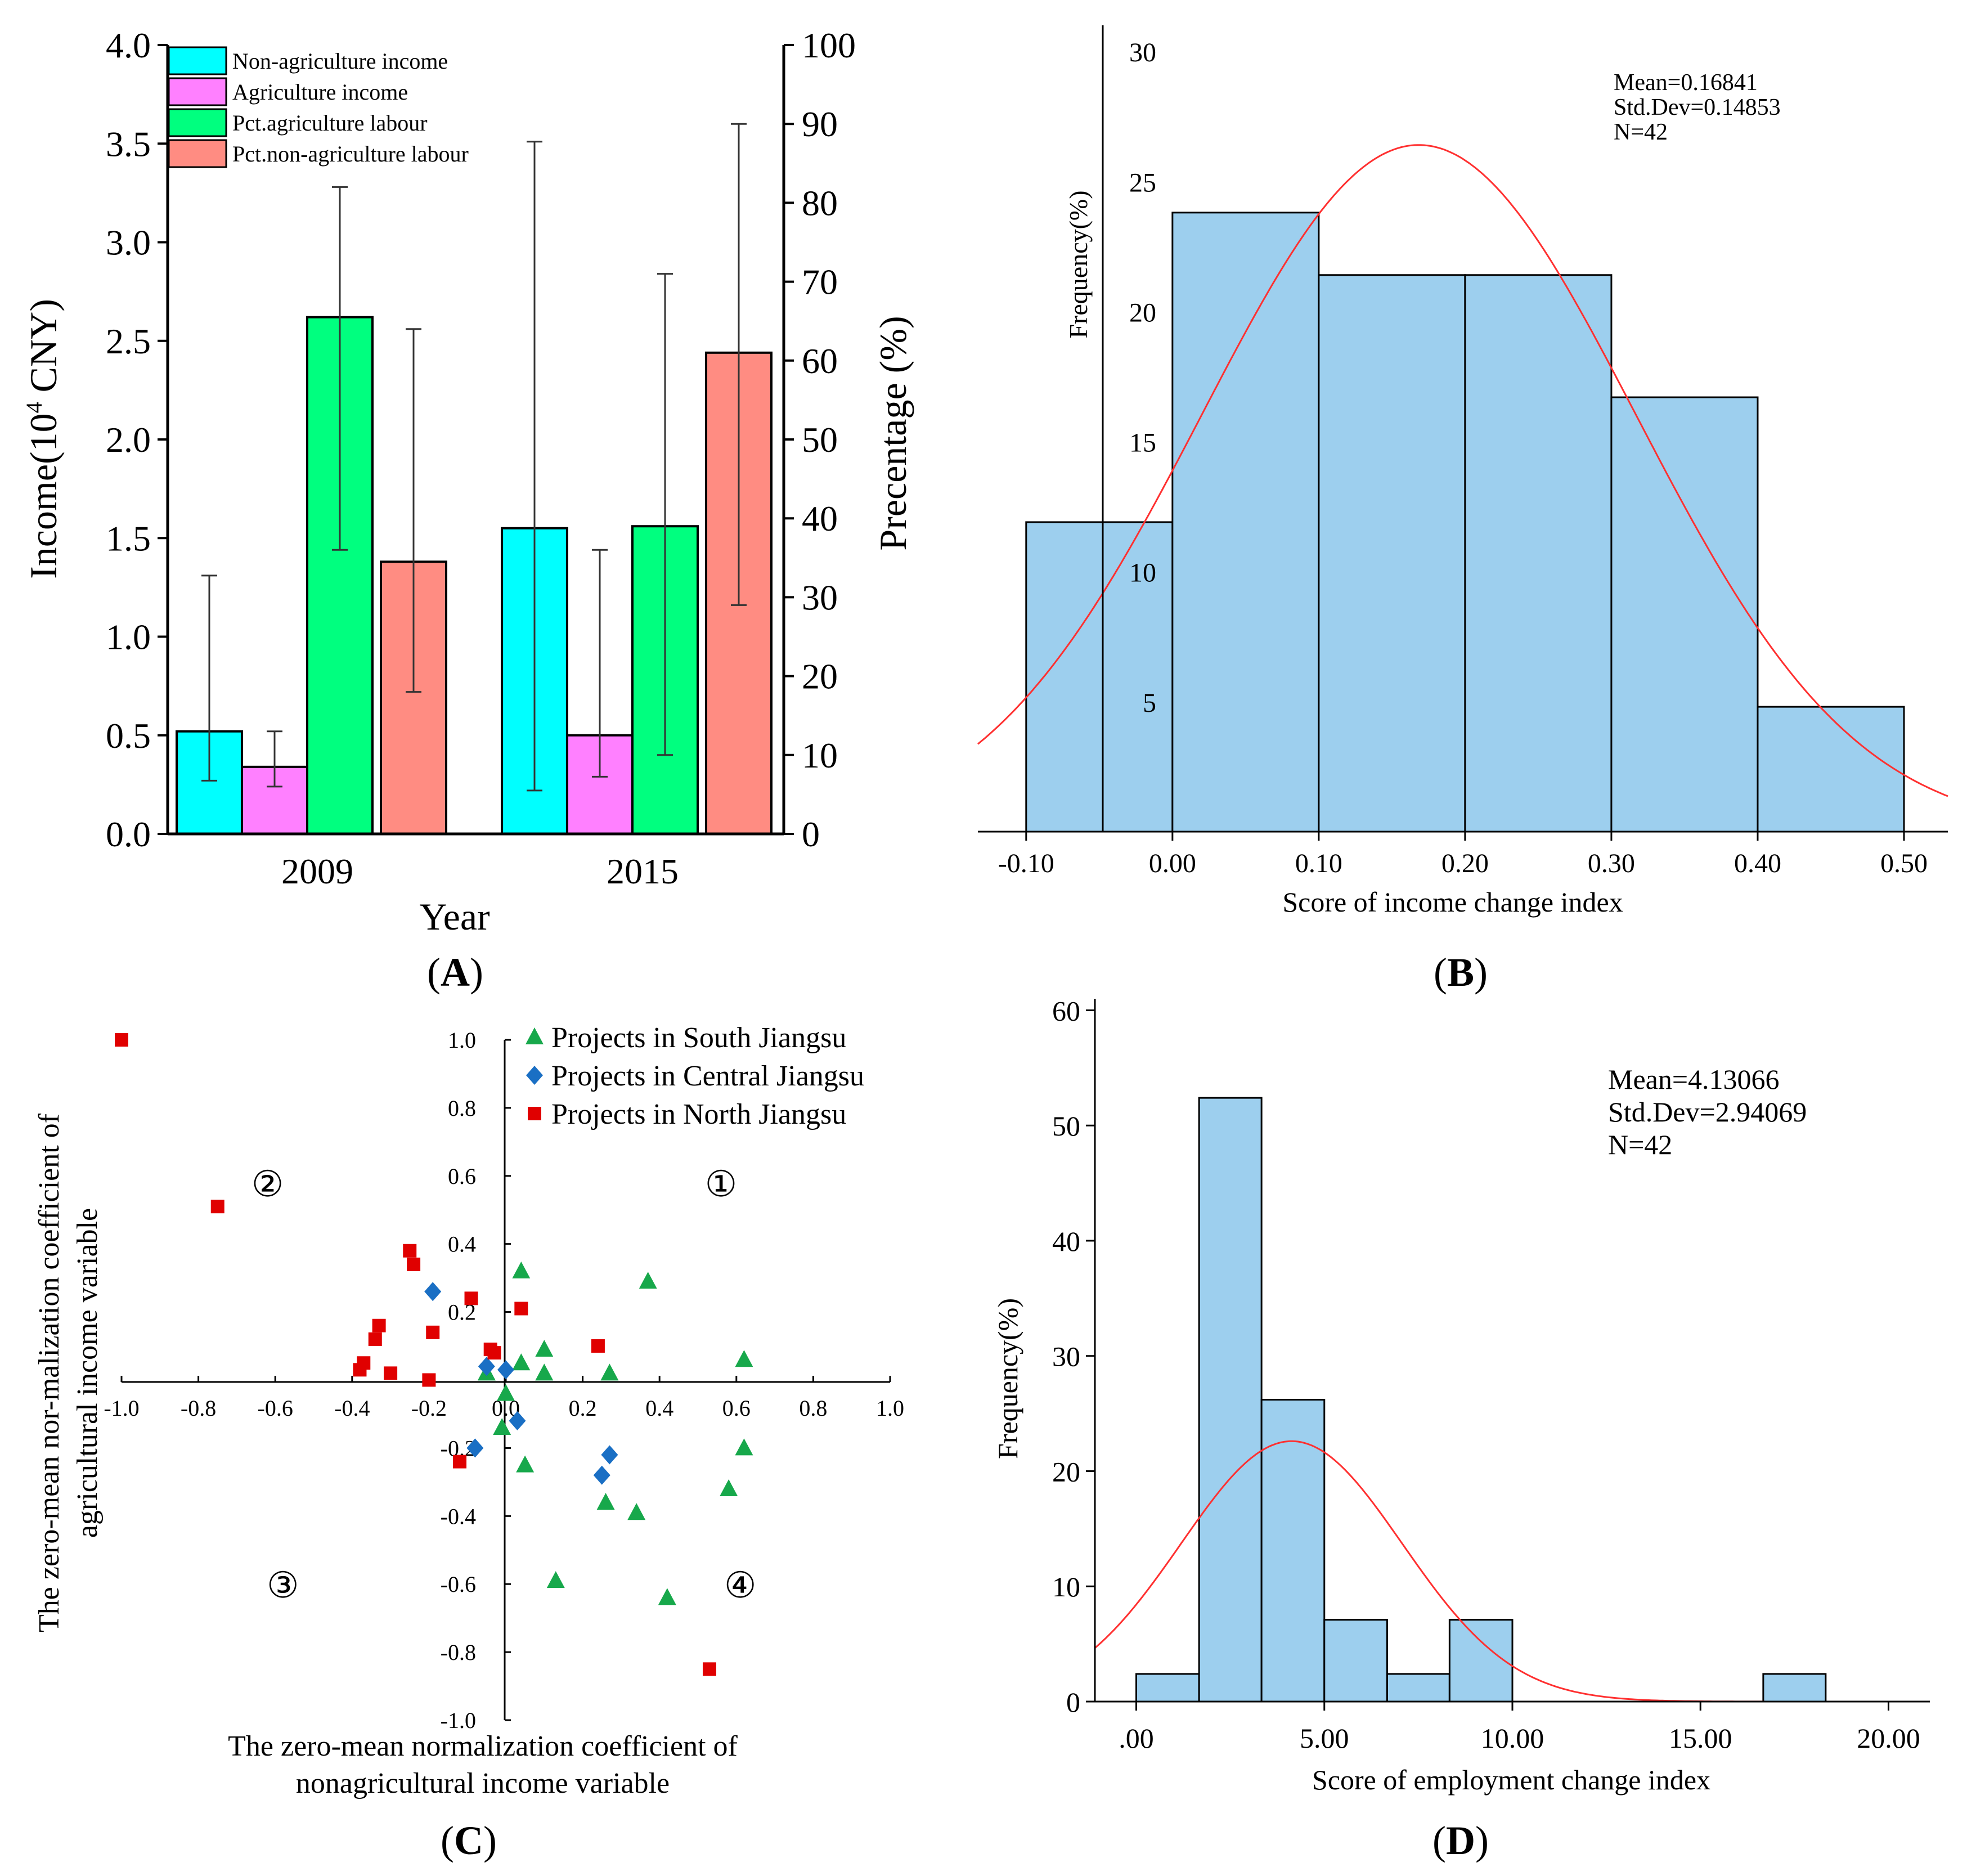  I want to click on b-annotation-line: N=42, so click(1641, 132).